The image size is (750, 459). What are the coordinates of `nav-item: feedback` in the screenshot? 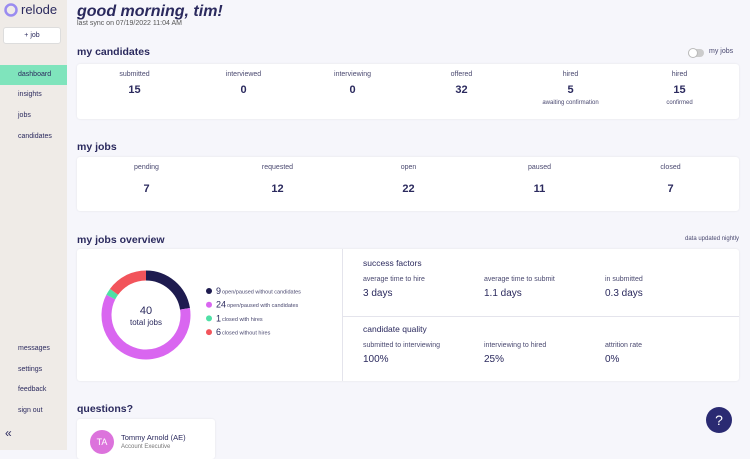 It's located at (32, 390).